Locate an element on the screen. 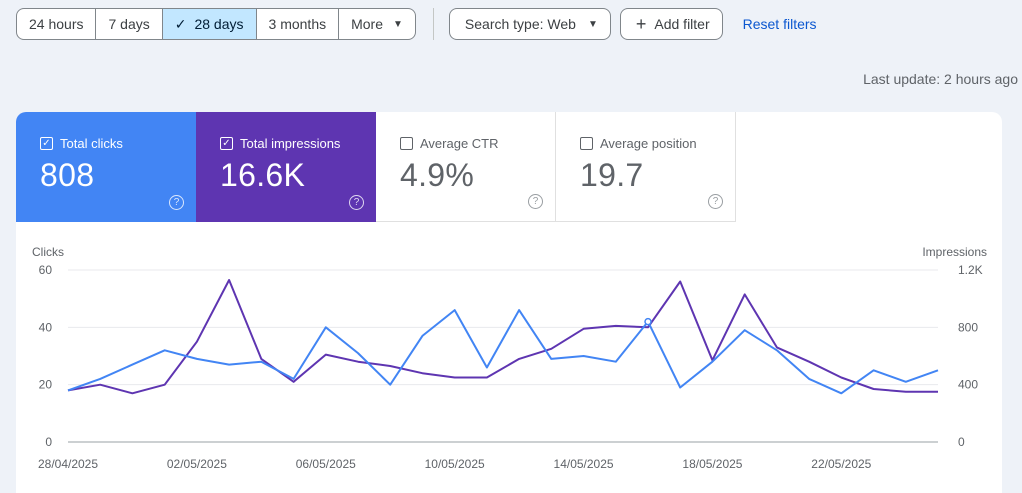 The height and width of the screenshot is (493, 1022). metric-label-row: Average position is located at coordinates (657, 143).